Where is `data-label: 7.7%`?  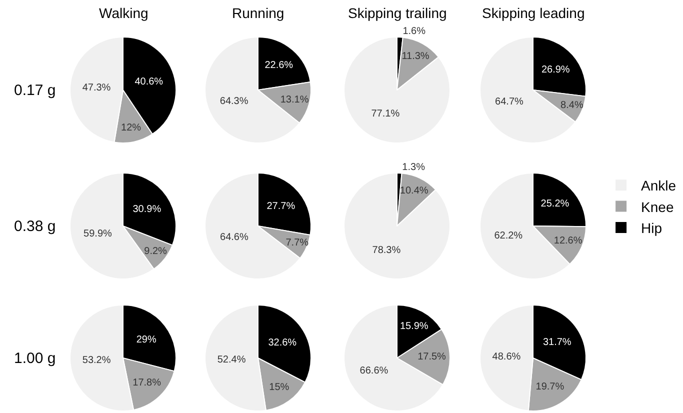 data-label: 7.7% is located at coordinates (297, 243).